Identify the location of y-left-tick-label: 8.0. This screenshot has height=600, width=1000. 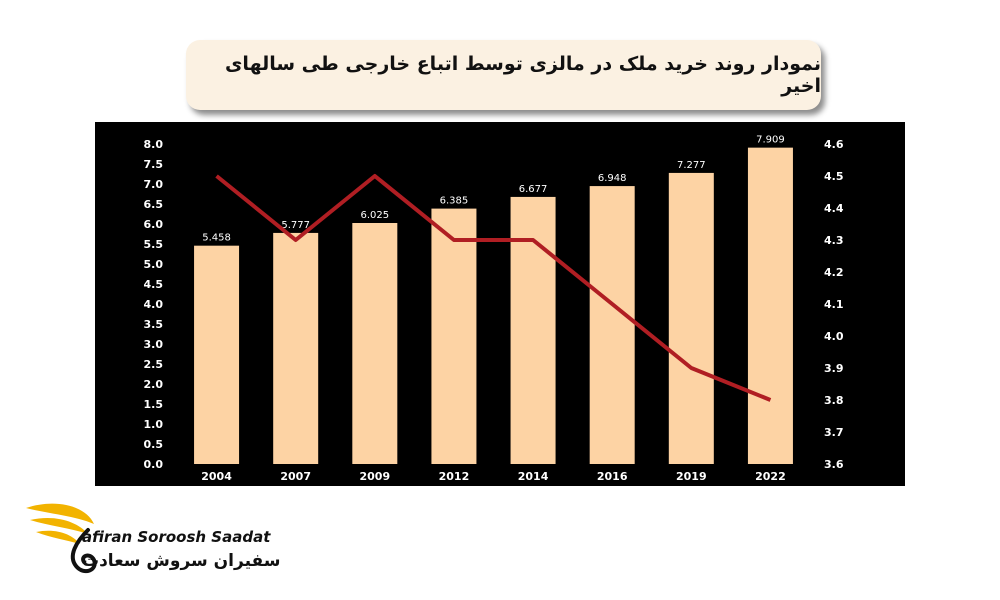
(154, 144).